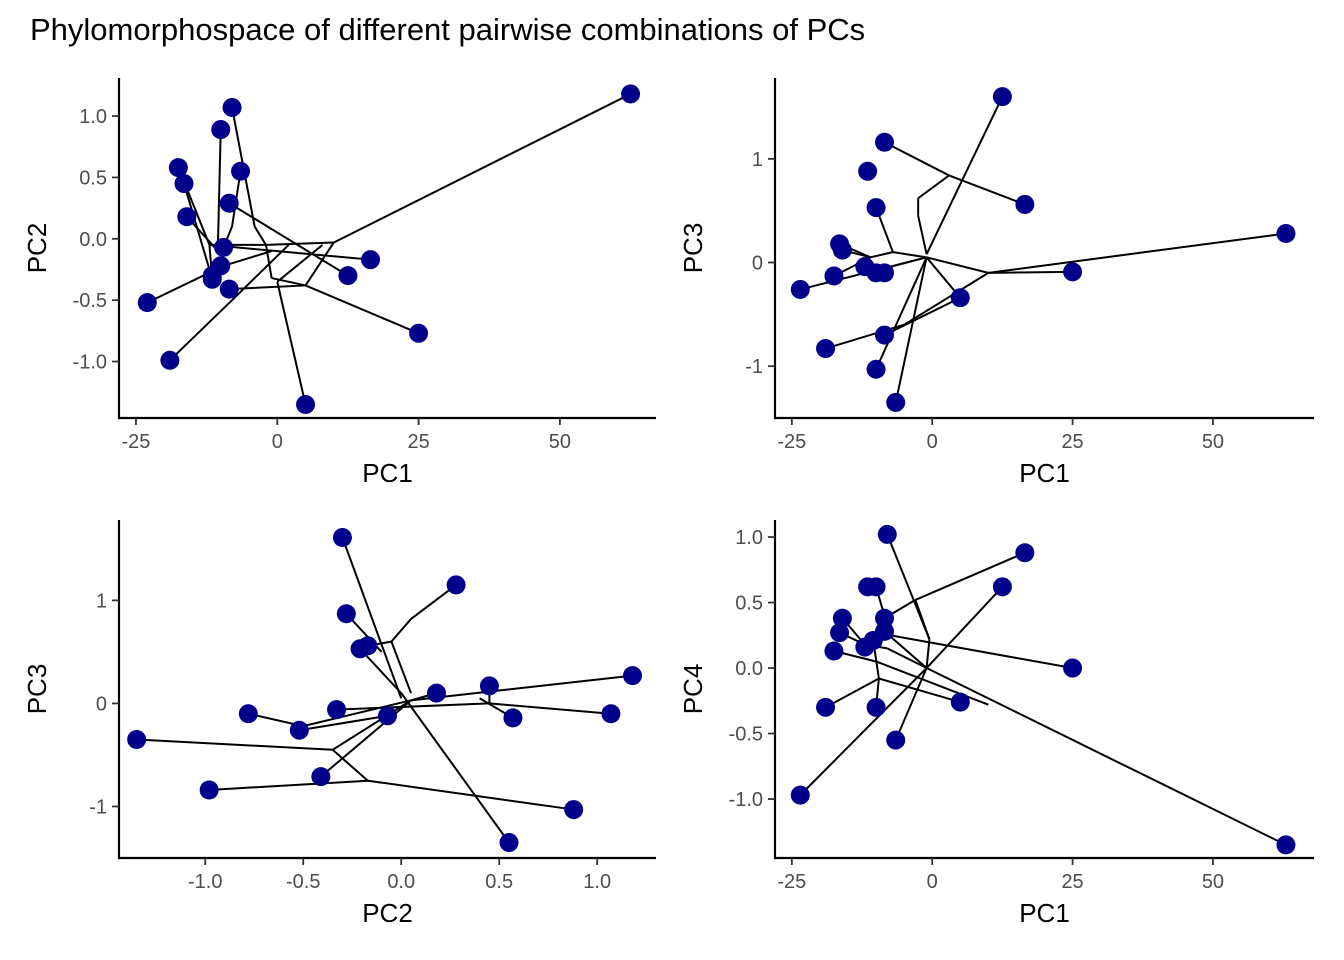  I want to click on x-axis-title: PC1, so click(1044, 473).